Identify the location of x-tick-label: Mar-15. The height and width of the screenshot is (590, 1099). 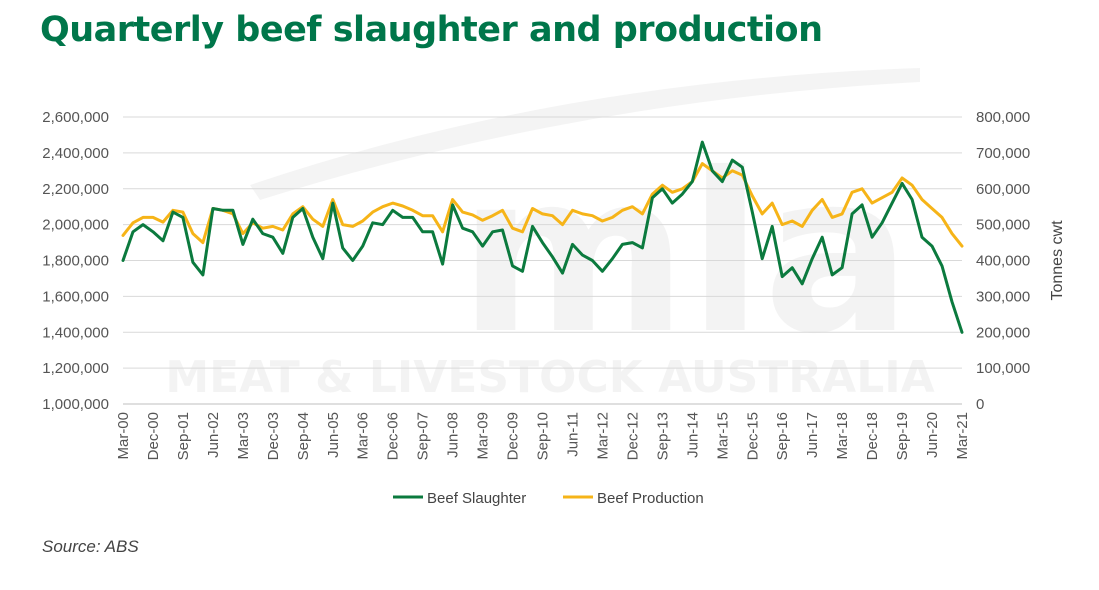
(722, 436).